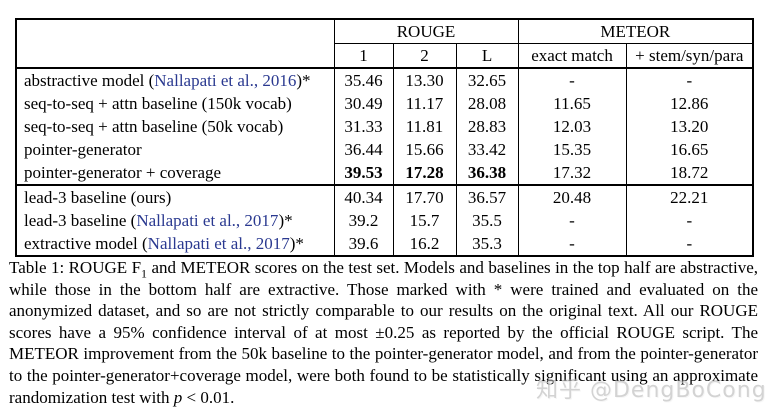 The image size is (766, 419). Describe the element at coordinates (363, 80) in the screenshot. I see `score-cell: 35.46` at that location.